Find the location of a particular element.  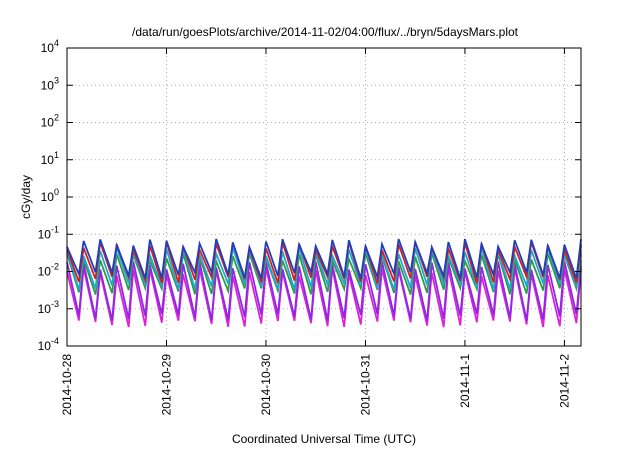

y-tick-label: 10² is located at coordinates (50, 121).